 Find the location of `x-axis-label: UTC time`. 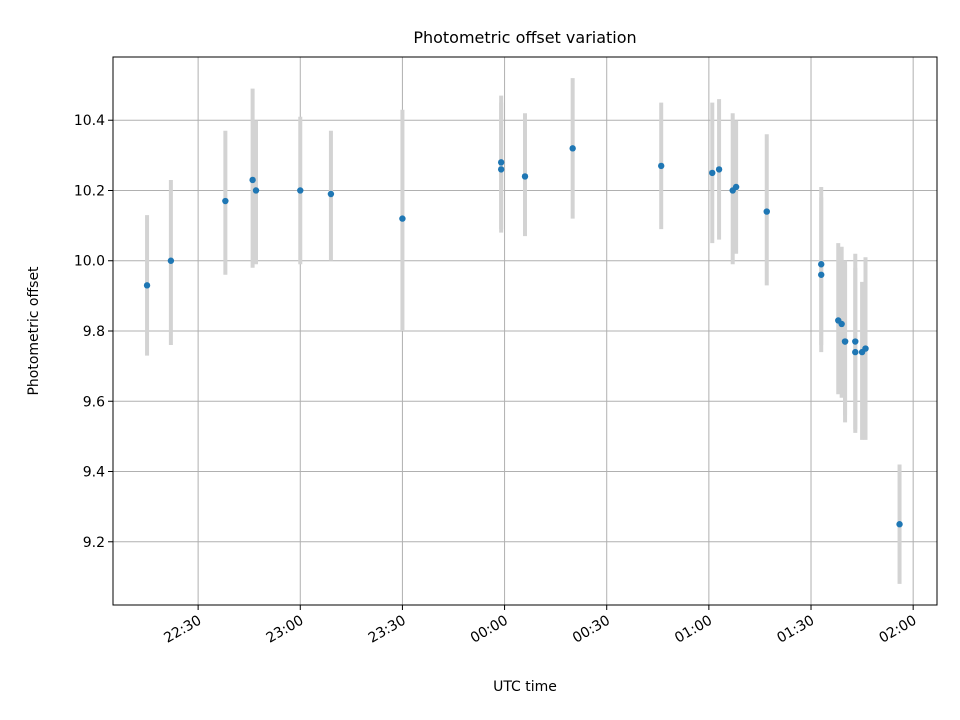

x-axis-label: UTC time is located at coordinates (525, 687).